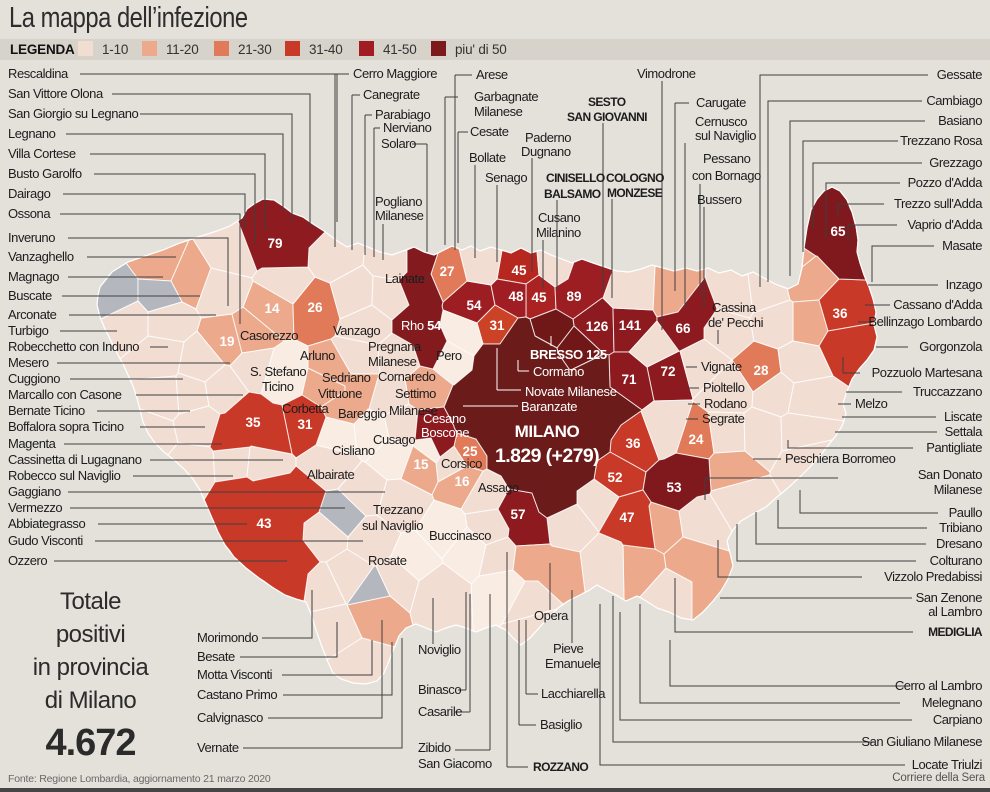  I want to click on svg-text: 16, so click(462, 481).